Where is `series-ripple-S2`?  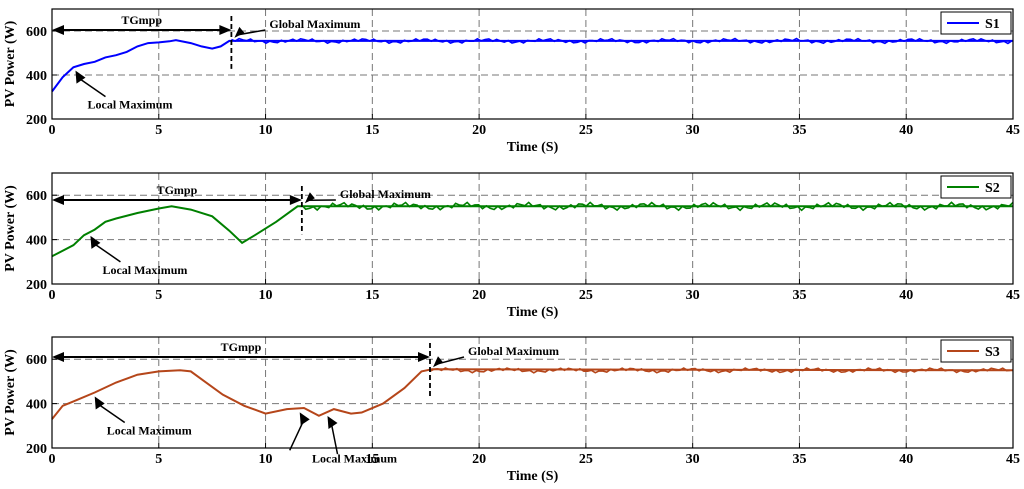
series-ripple-S2 is located at coordinates (657, 206).